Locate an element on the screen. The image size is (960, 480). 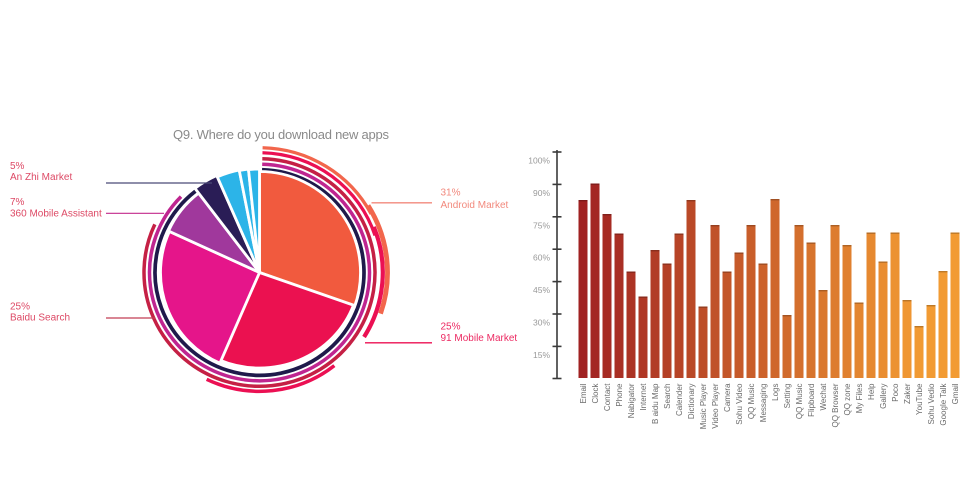
svg-text: Zaker is located at coordinates (907, 393).